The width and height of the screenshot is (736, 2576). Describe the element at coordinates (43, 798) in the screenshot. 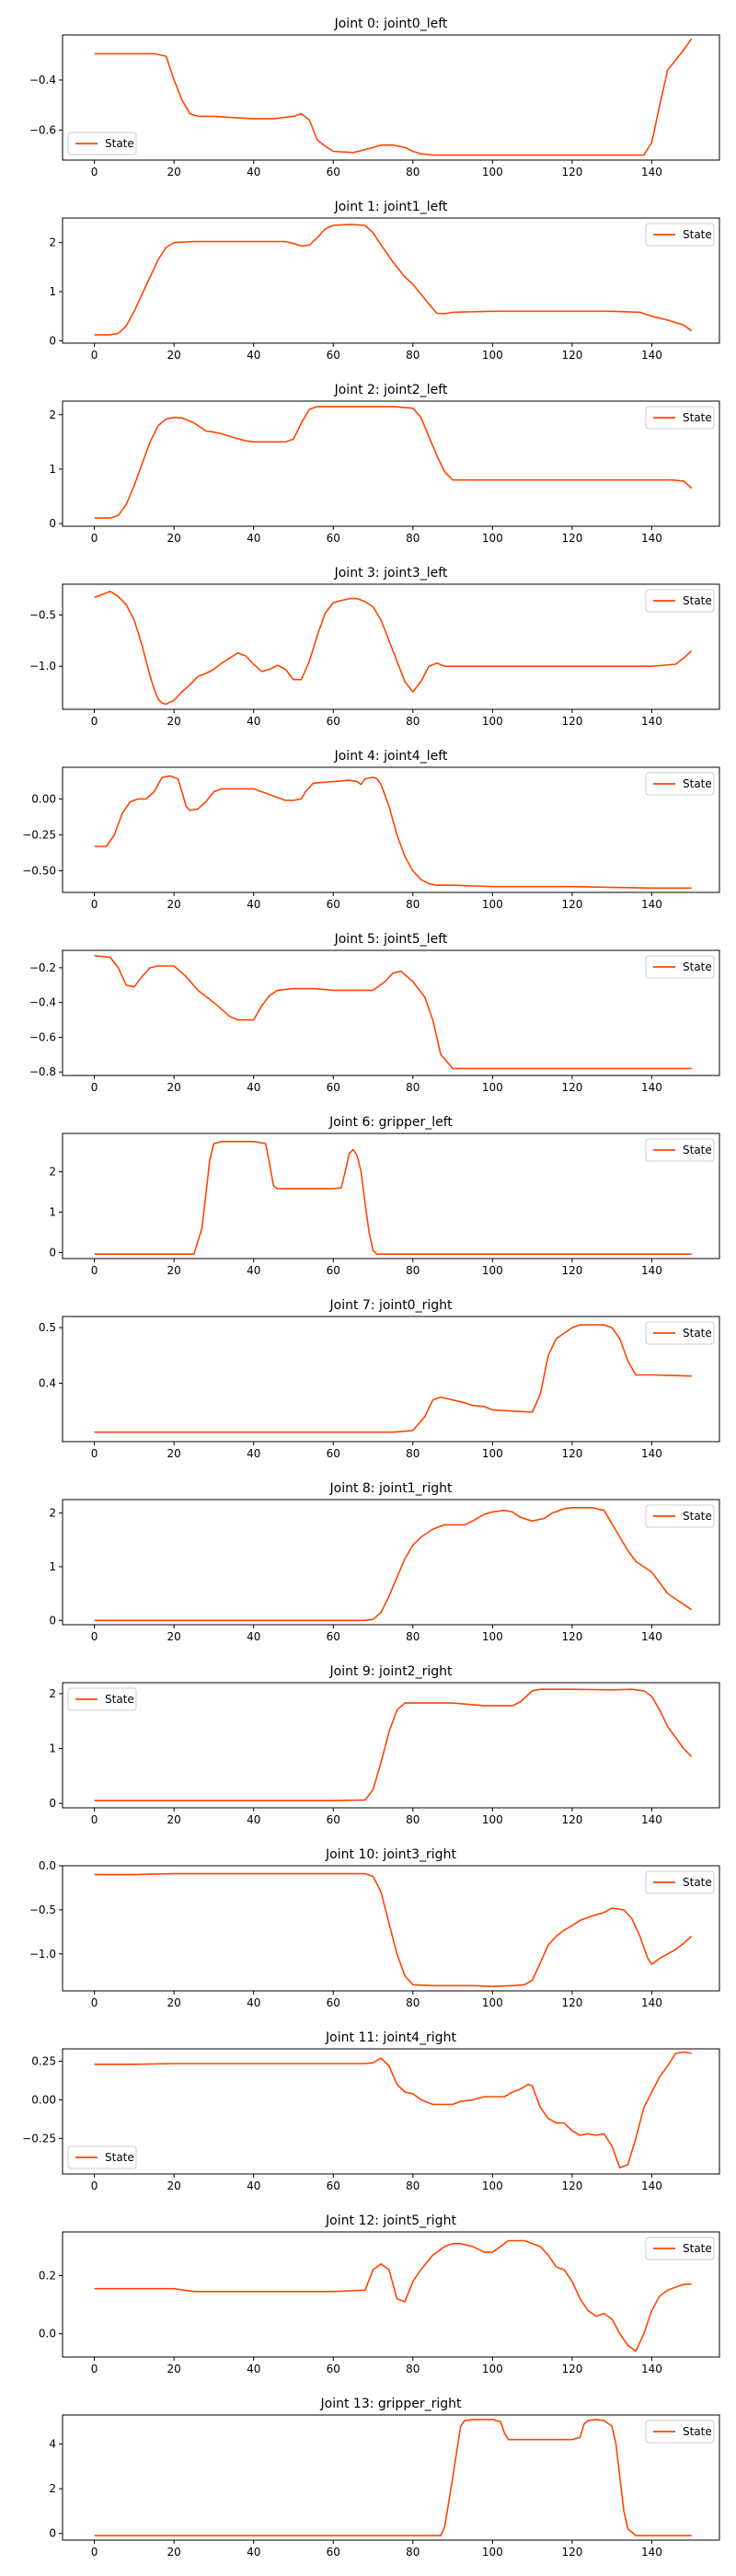

I see `y-tick-label: 0.00` at that location.